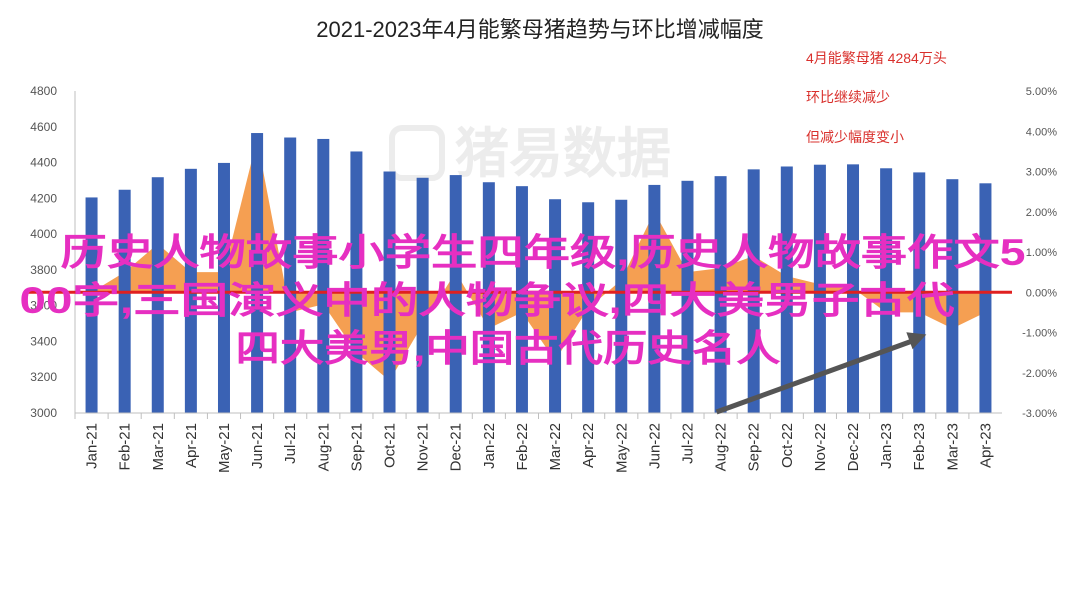  What do you see at coordinates (1041, 173) in the screenshot?
I see `y2-tick-label: 3.00%` at bounding box center [1041, 173].